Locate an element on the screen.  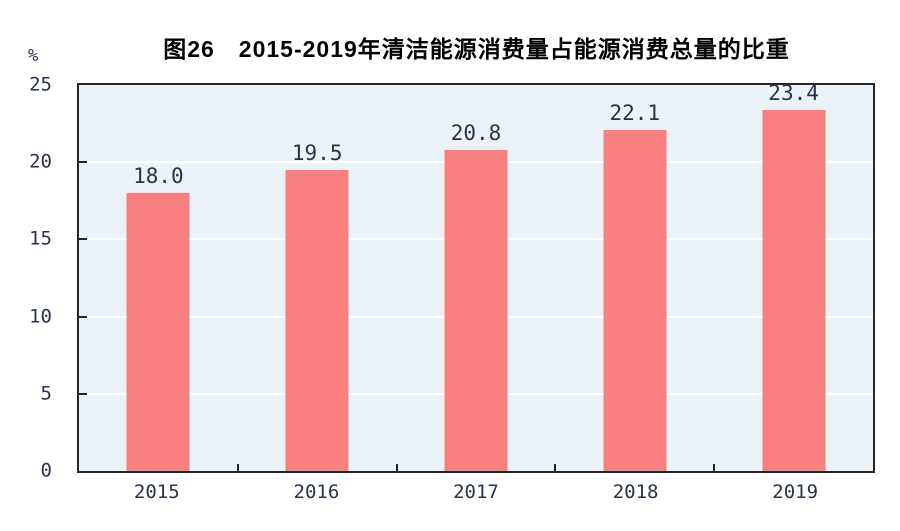
bar-slot-2017: 20.8 is located at coordinates (476, 278).